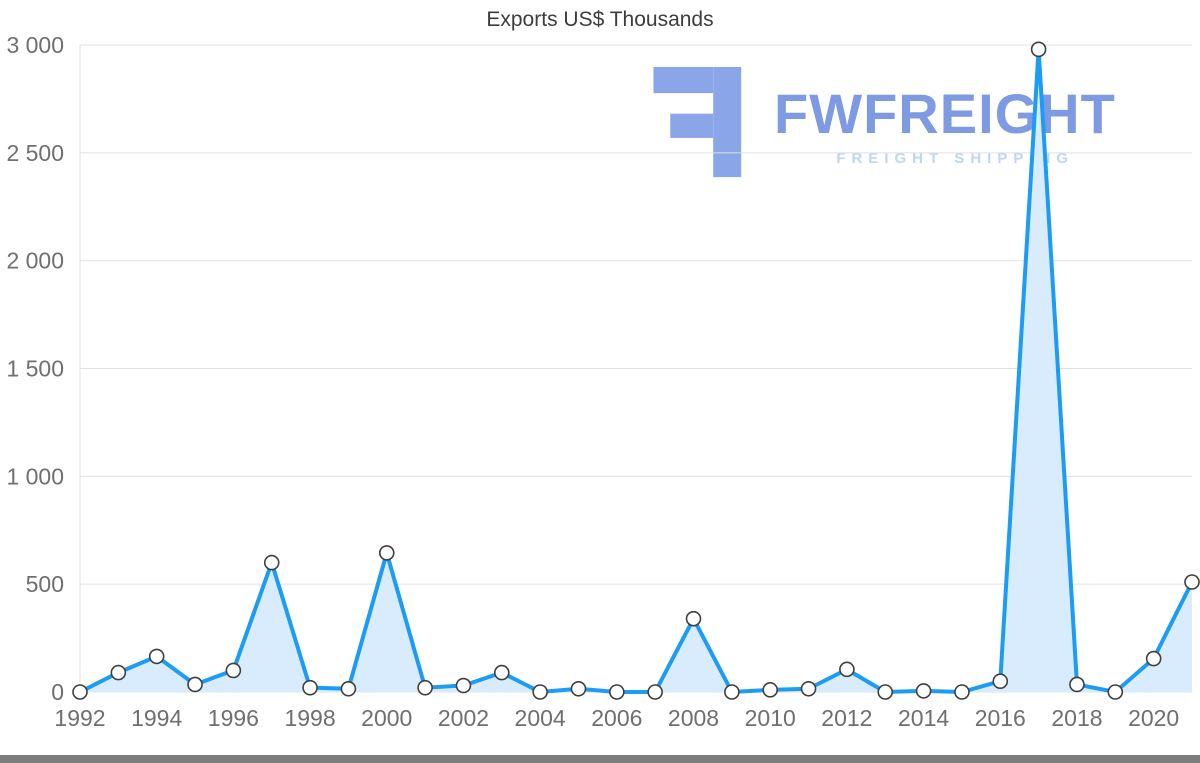 Image resolution: width=1200 pixels, height=763 pixels. Describe the element at coordinates (697, 122) in the screenshot. I see `fwfreight-logo-icon` at that location.